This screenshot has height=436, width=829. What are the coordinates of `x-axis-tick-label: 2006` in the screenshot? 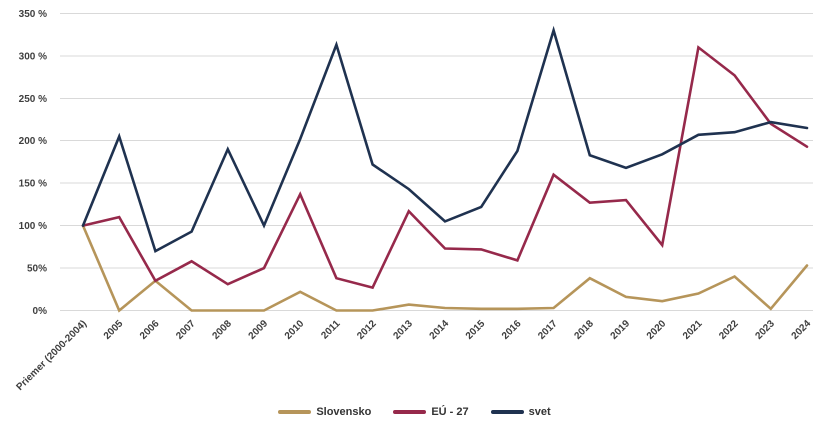 It's located at (150, 330).